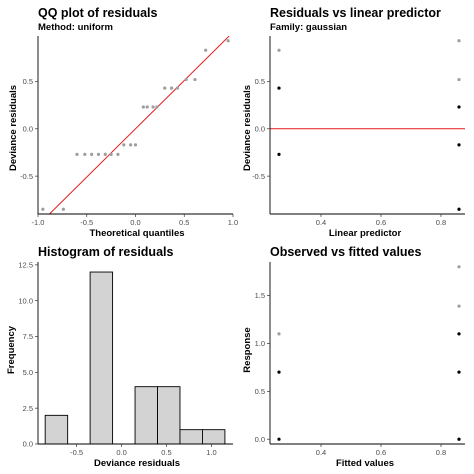 Image resolution: width=474 pixels, height=474 pixels. What do you see at coordinates (321, 452) in the screenshot?
I see `observed-x-tick-label: 0.4` at bounding box center [321, 452].